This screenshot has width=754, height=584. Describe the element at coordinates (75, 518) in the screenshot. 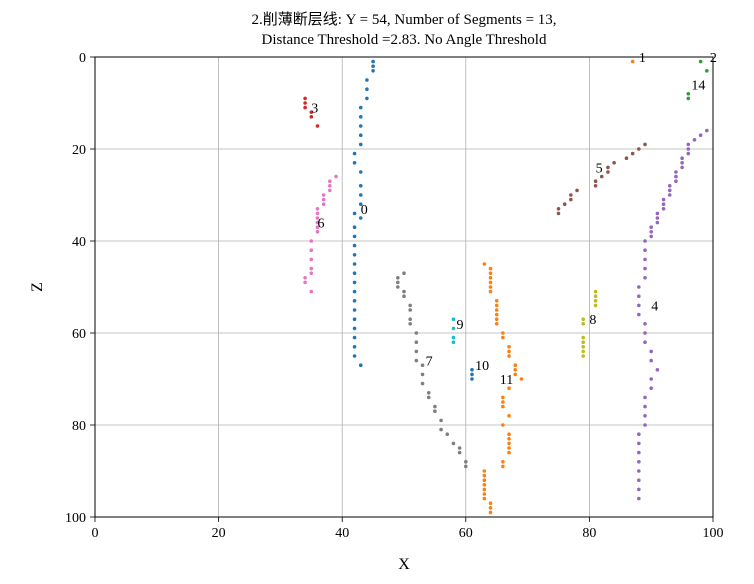

I see `y-tick-label: 100` at that location.